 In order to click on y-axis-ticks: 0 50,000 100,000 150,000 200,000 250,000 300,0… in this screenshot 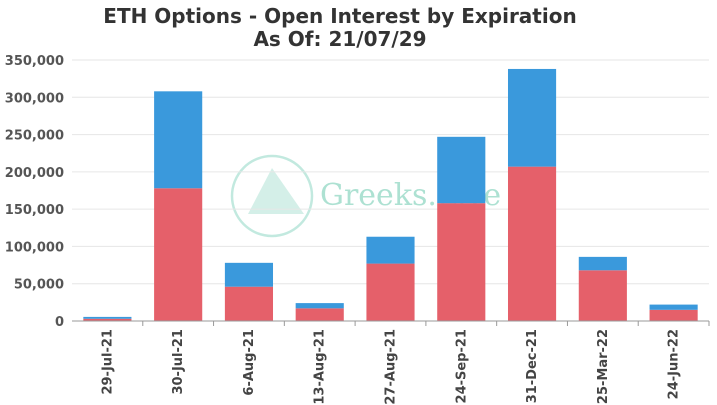, I will do `click(34, 192)`.